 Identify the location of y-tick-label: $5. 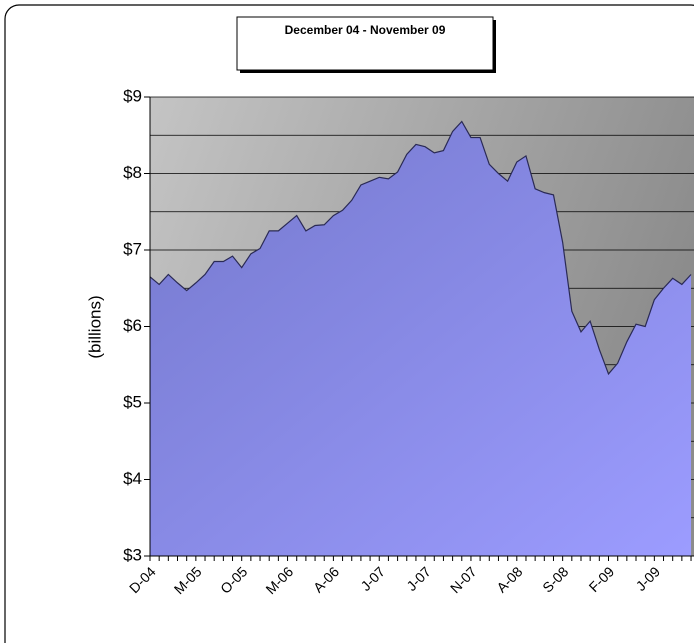
(132, 401).